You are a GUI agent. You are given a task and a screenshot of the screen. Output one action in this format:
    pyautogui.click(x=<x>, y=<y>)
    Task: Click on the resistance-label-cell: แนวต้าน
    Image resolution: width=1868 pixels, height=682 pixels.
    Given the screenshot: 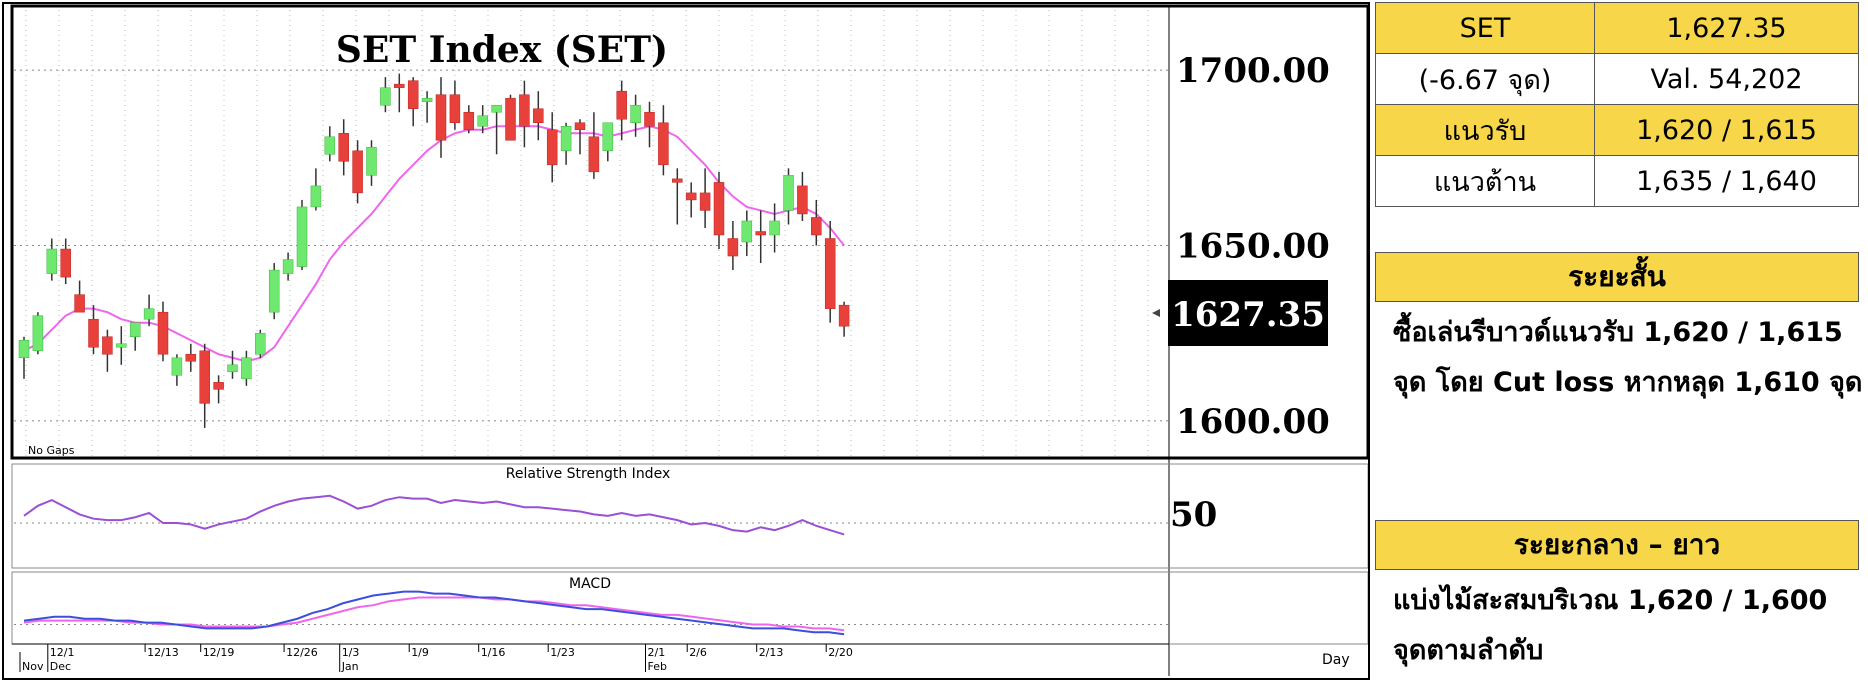 What is the action you would take?
    pyautogui.click(x=1485, y=181)
    